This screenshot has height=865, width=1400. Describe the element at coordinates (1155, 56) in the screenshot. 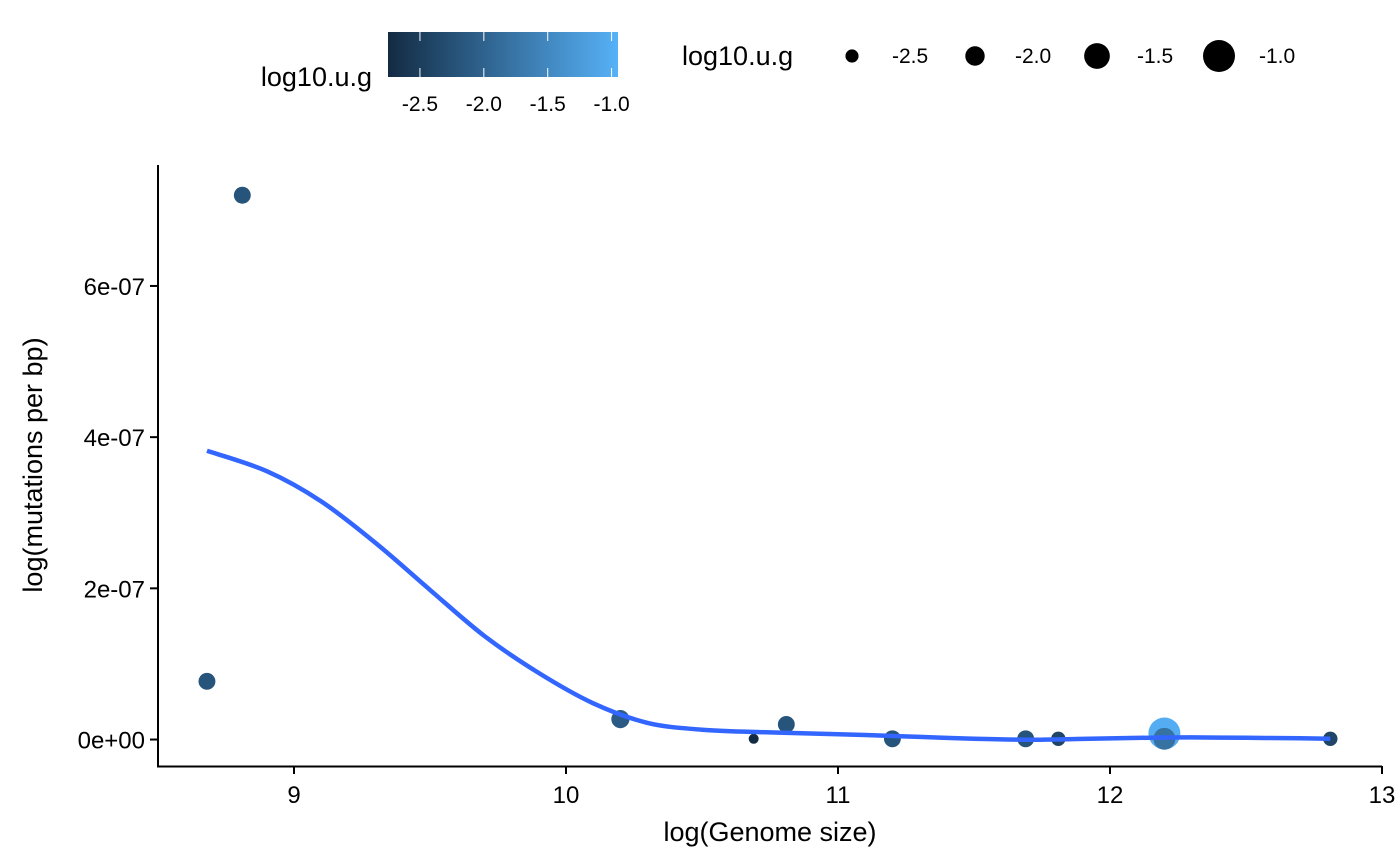

I see `size-legend-label: -1.5` at that location.